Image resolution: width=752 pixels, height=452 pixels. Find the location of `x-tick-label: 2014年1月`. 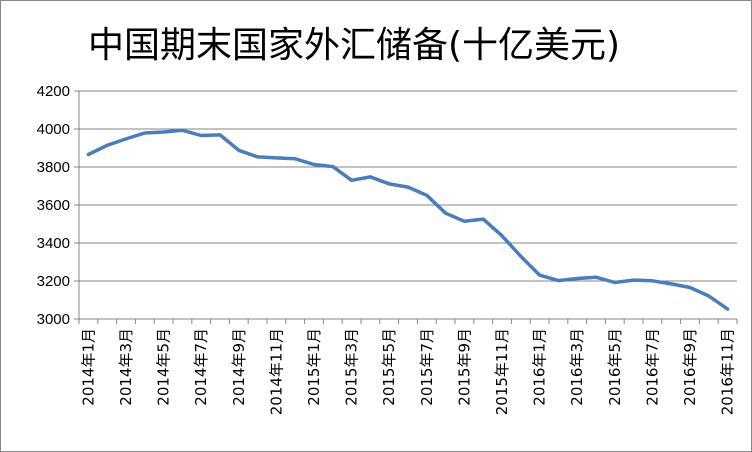

x-tick-label: 2014年1月 is located at coordinates (88, 367).